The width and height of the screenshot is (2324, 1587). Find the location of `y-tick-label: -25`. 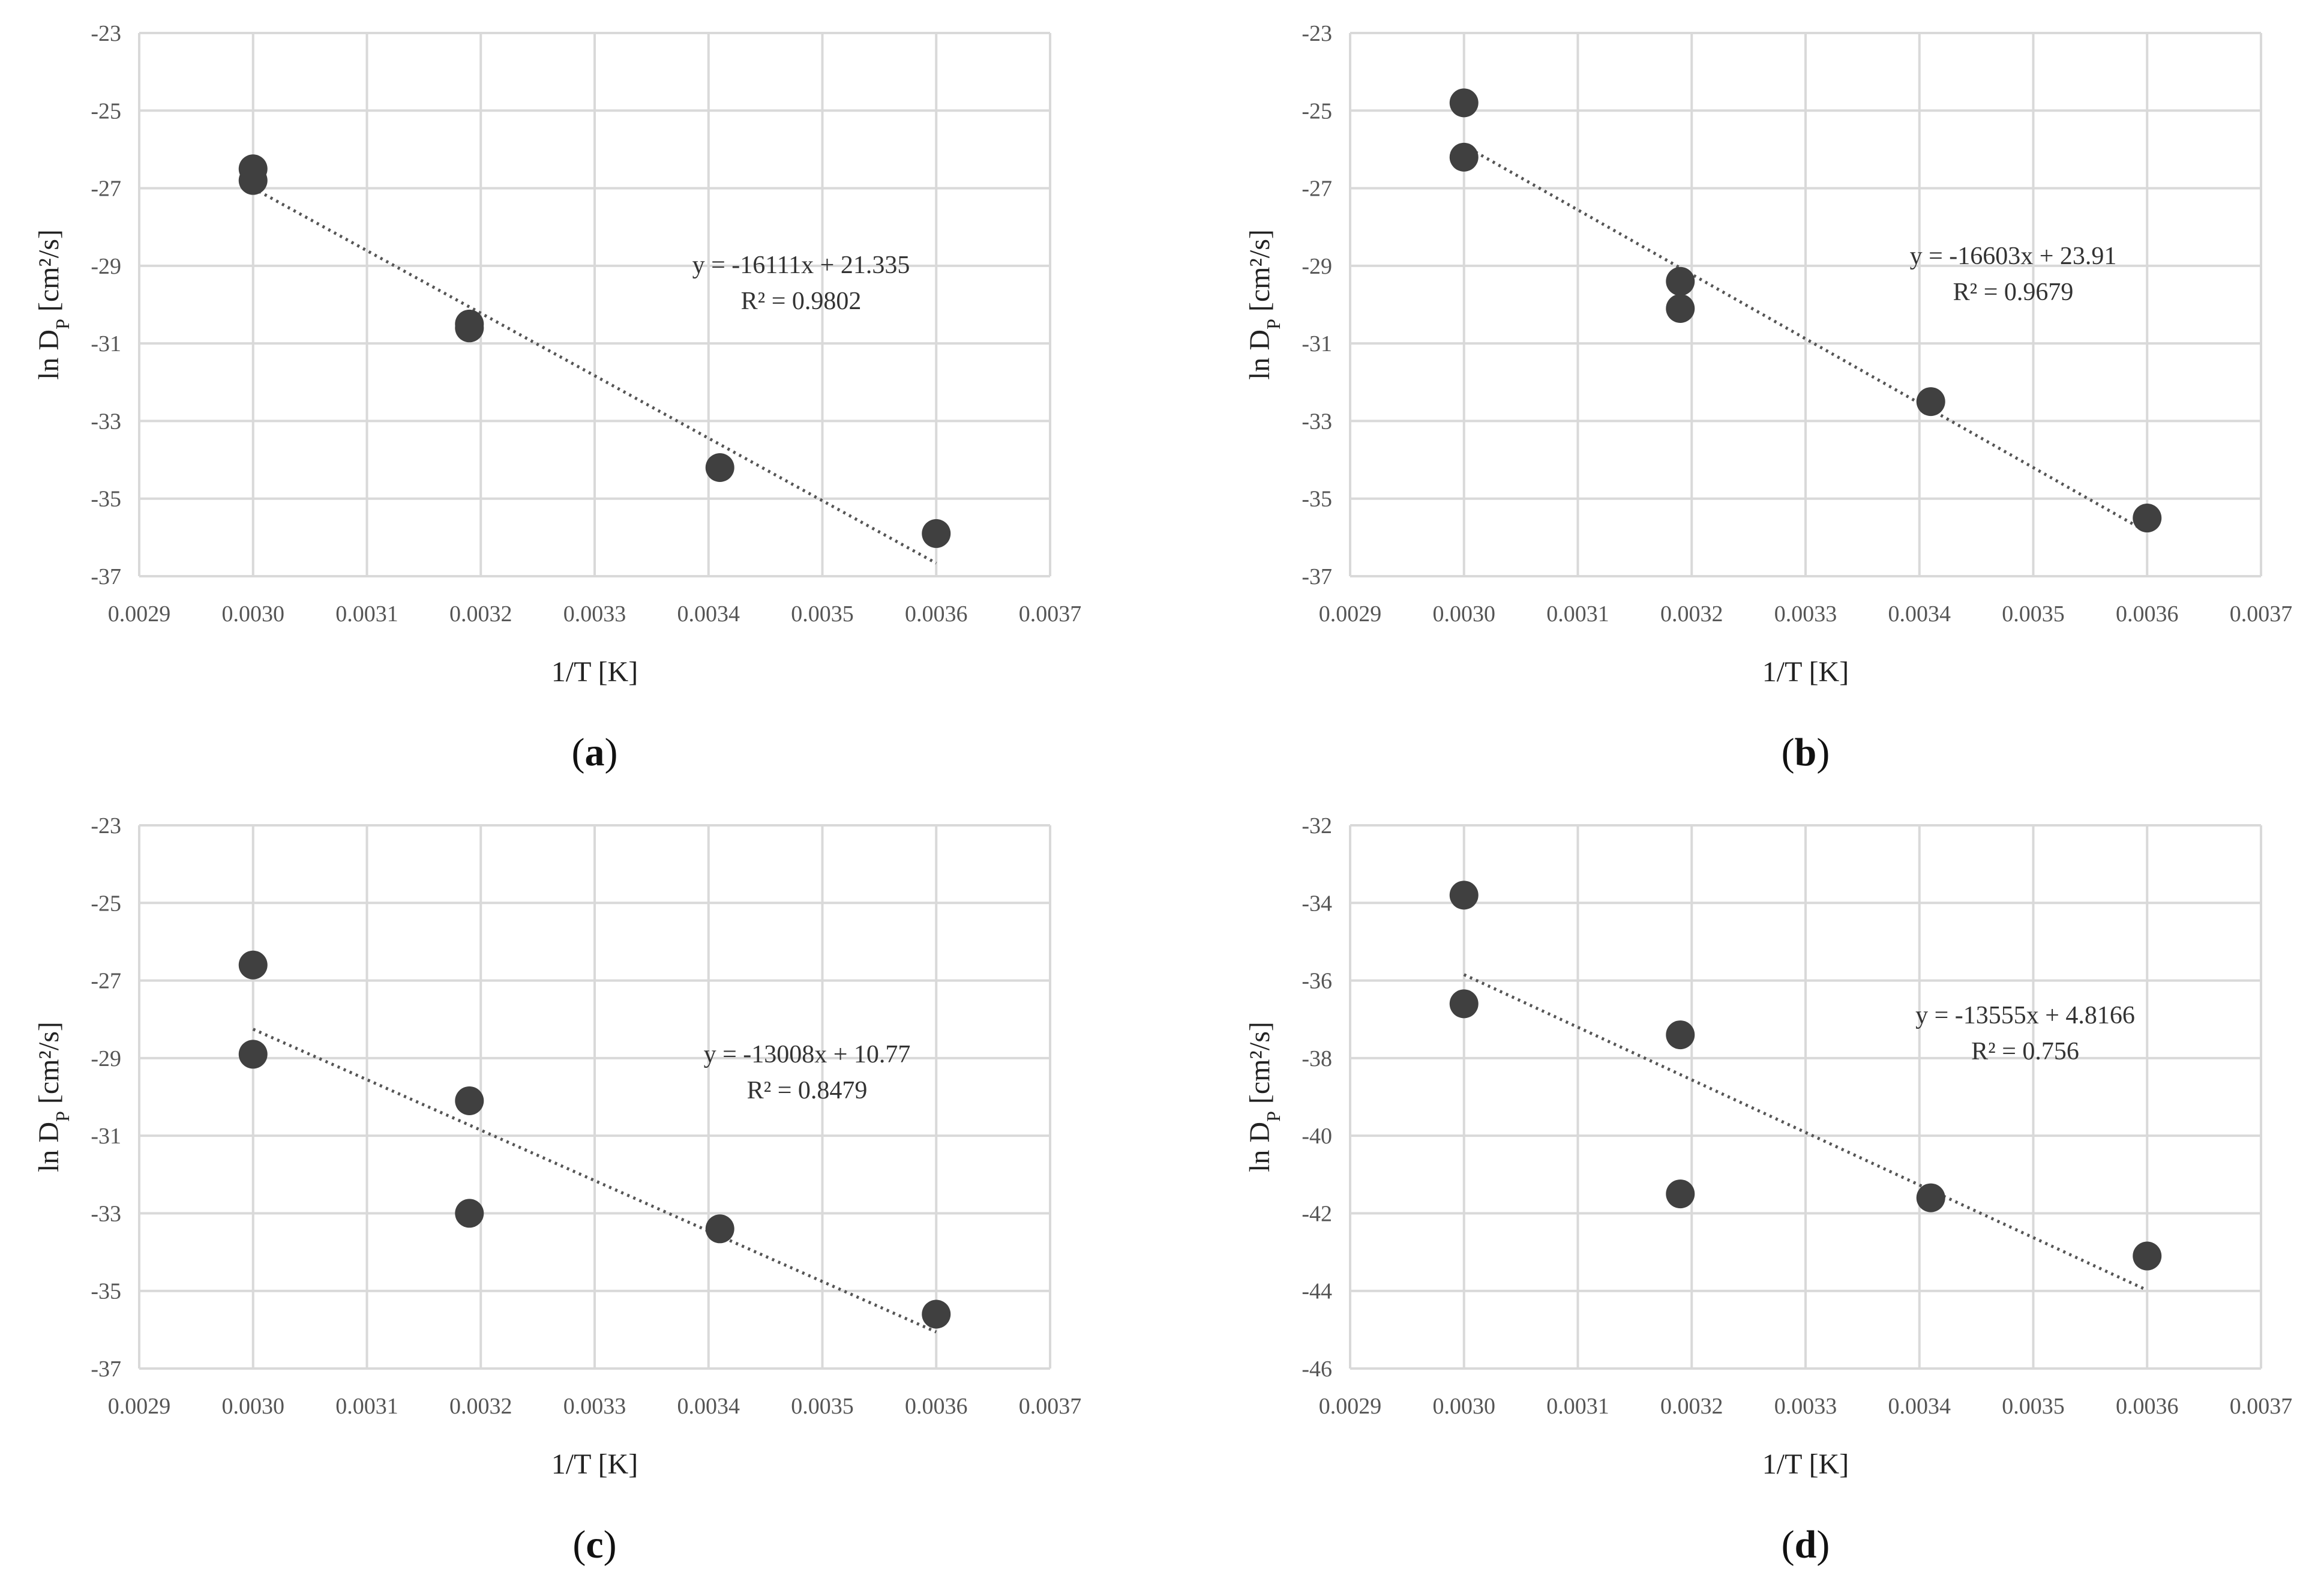

y-tick-label: -25 is located at coordinates (106, 111).